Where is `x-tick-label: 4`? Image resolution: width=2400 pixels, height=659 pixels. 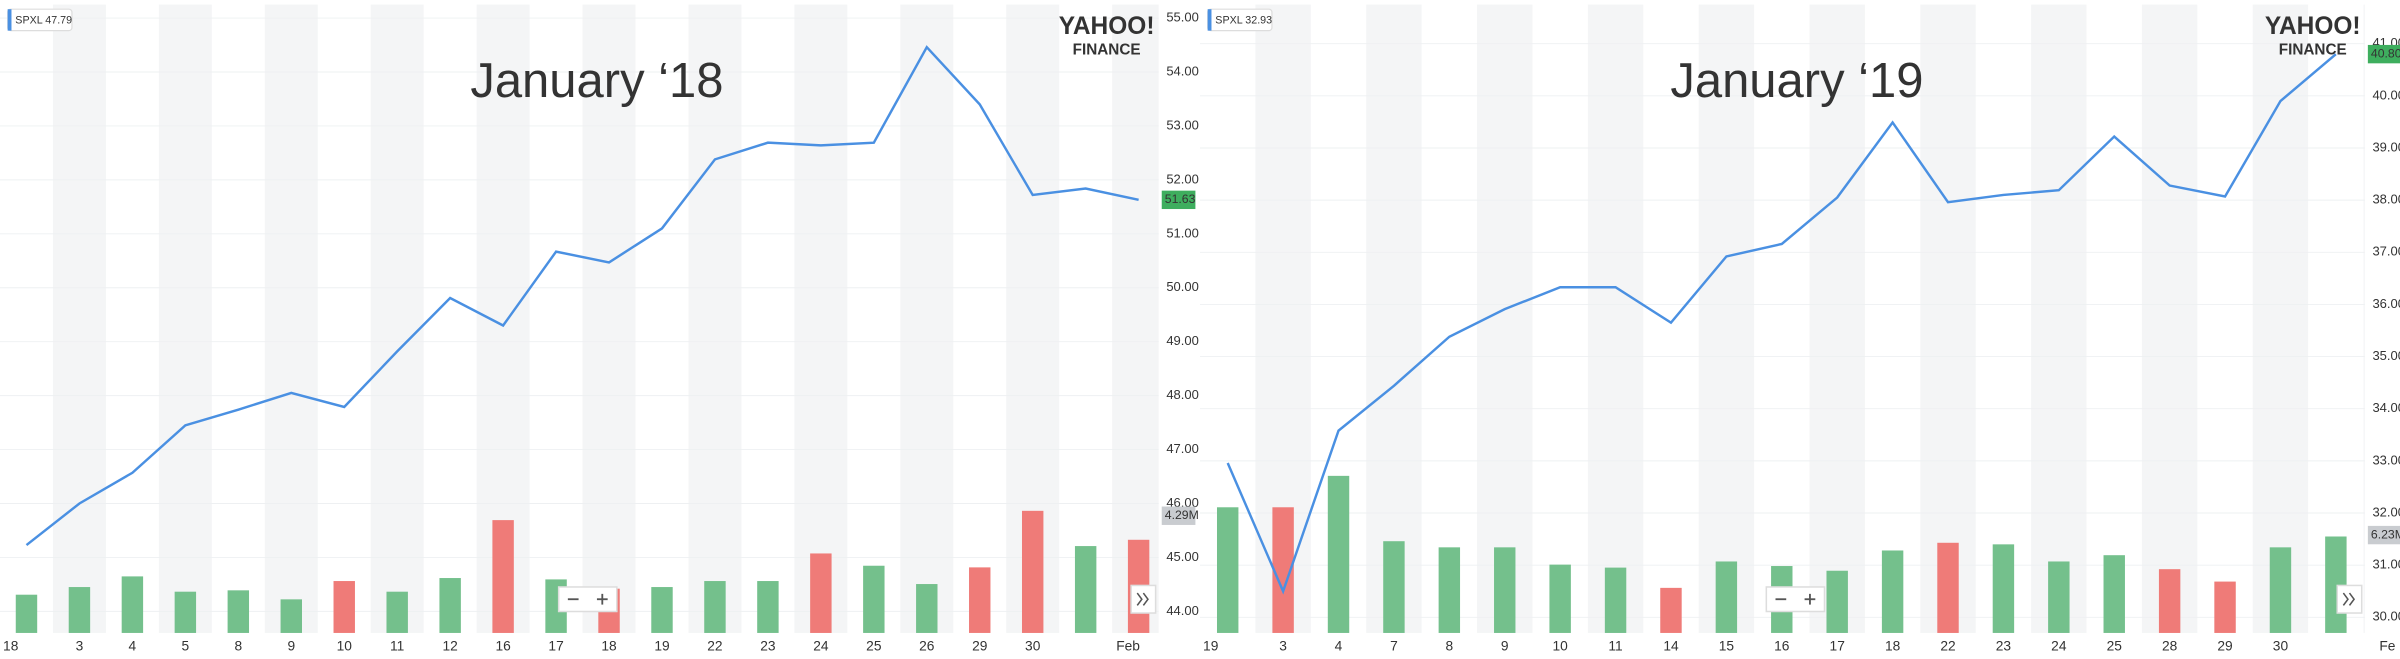
x-tick-label: 4 is located at coordinates (1339, 645).